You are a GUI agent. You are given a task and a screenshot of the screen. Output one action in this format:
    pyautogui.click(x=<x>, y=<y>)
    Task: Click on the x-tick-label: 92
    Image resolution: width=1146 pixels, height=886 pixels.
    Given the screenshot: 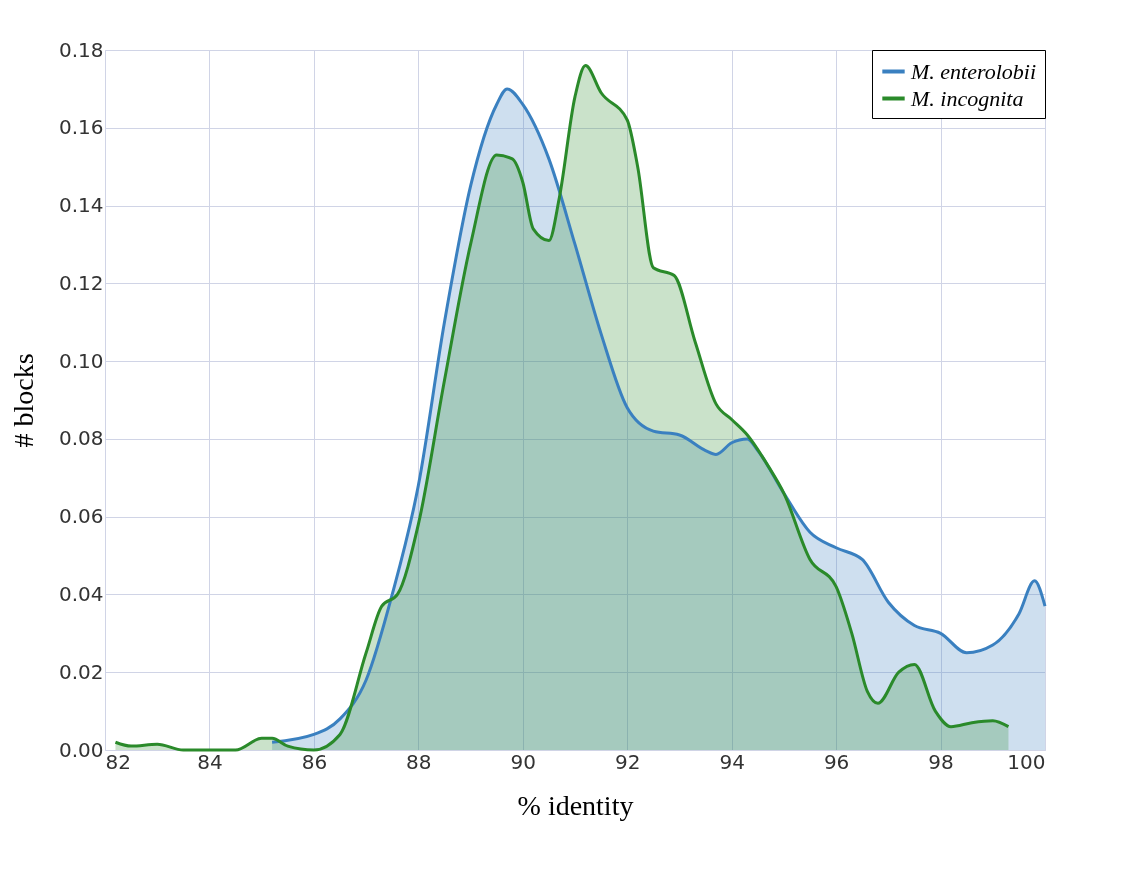 What is the action you would take?
    pyautogui.click(x=628, y=761)
    